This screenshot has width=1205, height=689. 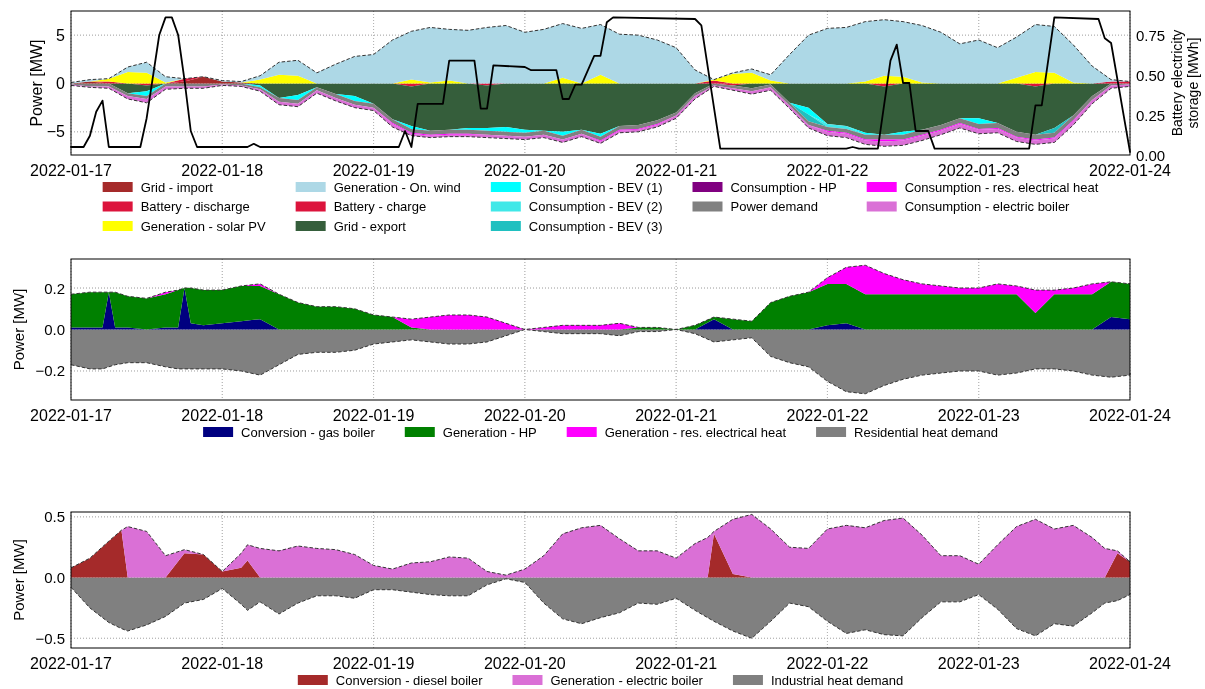 I want to click on y-tick-label: 0, so click(x=61, y=83).